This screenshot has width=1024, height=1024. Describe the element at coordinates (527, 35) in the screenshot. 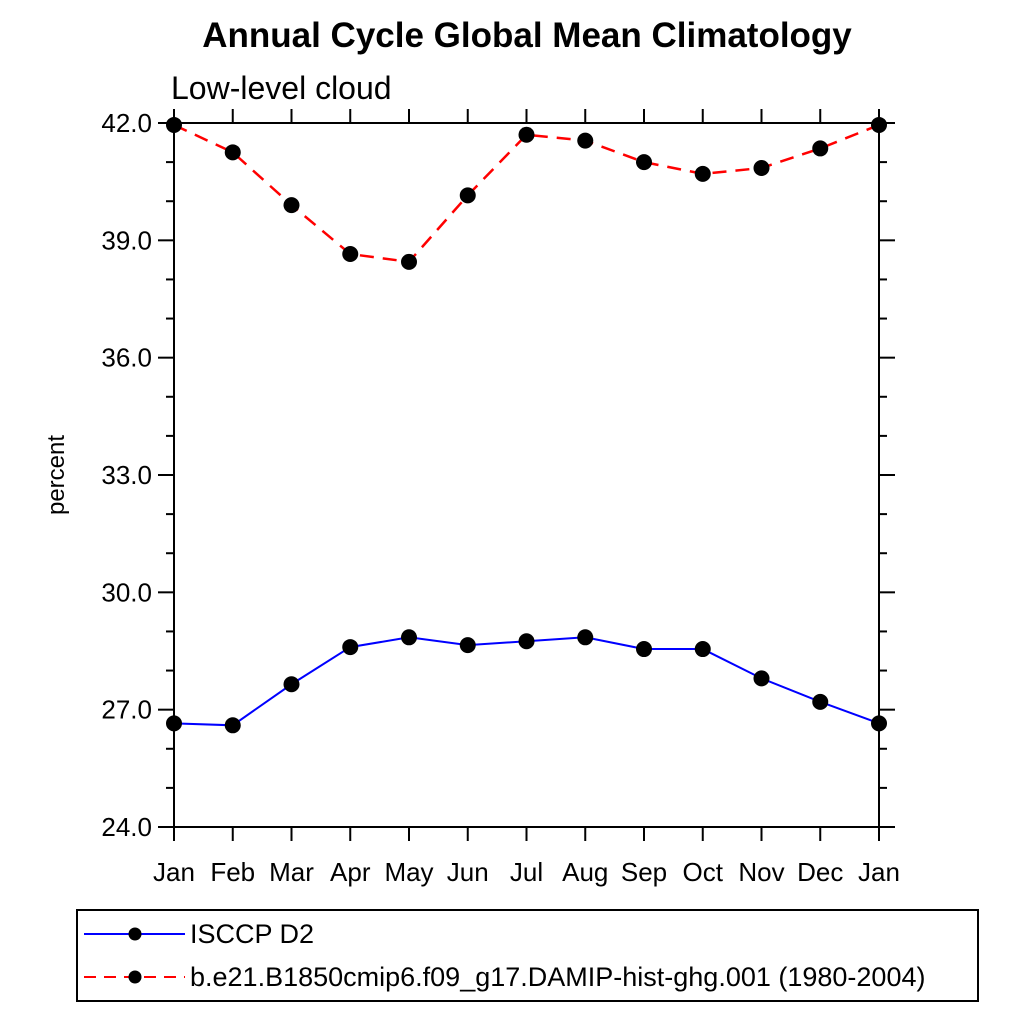

I see `chart-title: Annual Cycle Global Mean Climatology` at that location.